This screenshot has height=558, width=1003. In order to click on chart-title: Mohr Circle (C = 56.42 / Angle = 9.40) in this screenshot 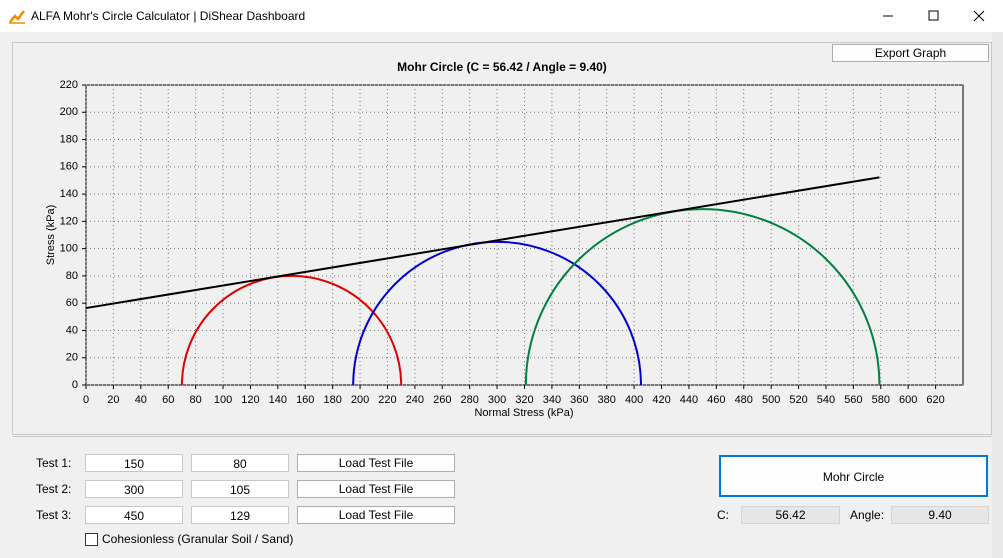, I will do `click(502, 67)`.